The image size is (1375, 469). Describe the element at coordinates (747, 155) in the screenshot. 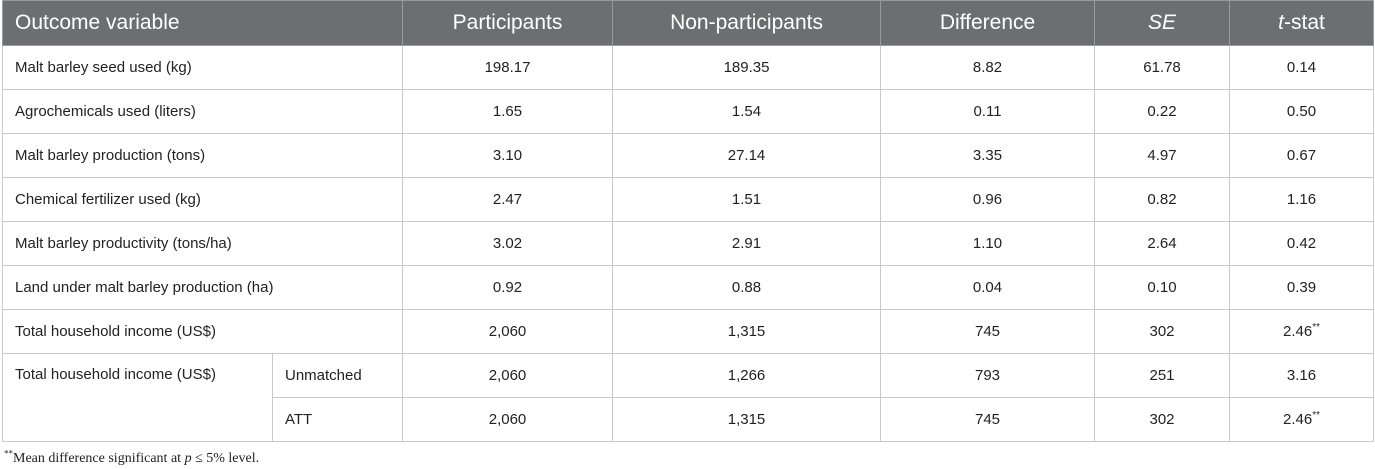

I see `cell-non-participants: 27.14` at that location.